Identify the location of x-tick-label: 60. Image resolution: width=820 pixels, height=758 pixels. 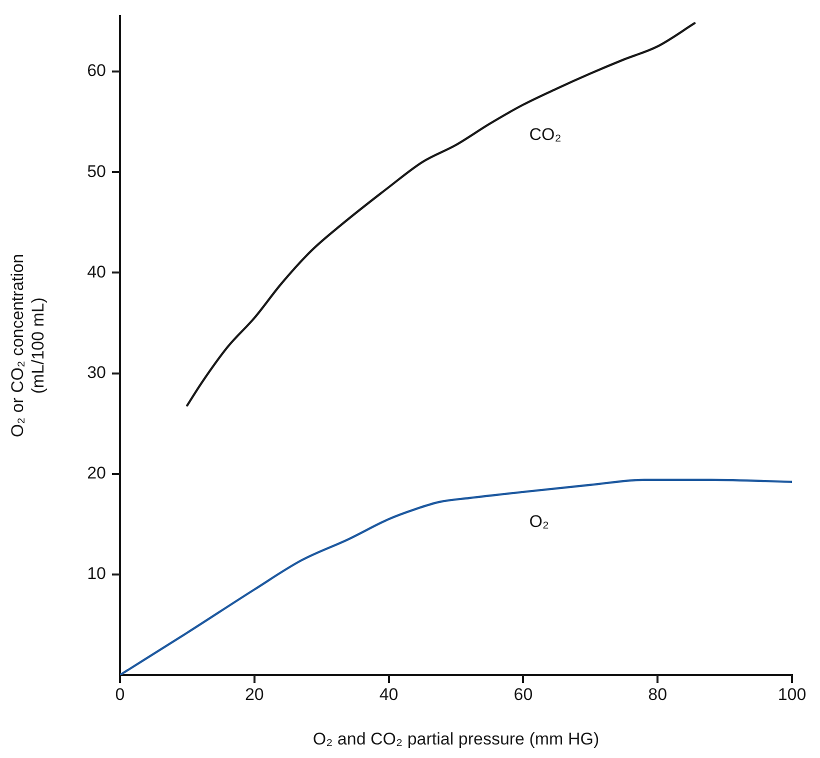
(523, 694).